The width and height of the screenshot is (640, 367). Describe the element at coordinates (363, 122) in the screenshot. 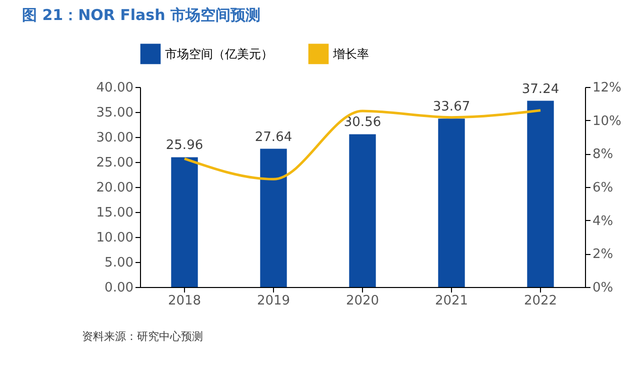

I see `data-label: 30.56` at that location.